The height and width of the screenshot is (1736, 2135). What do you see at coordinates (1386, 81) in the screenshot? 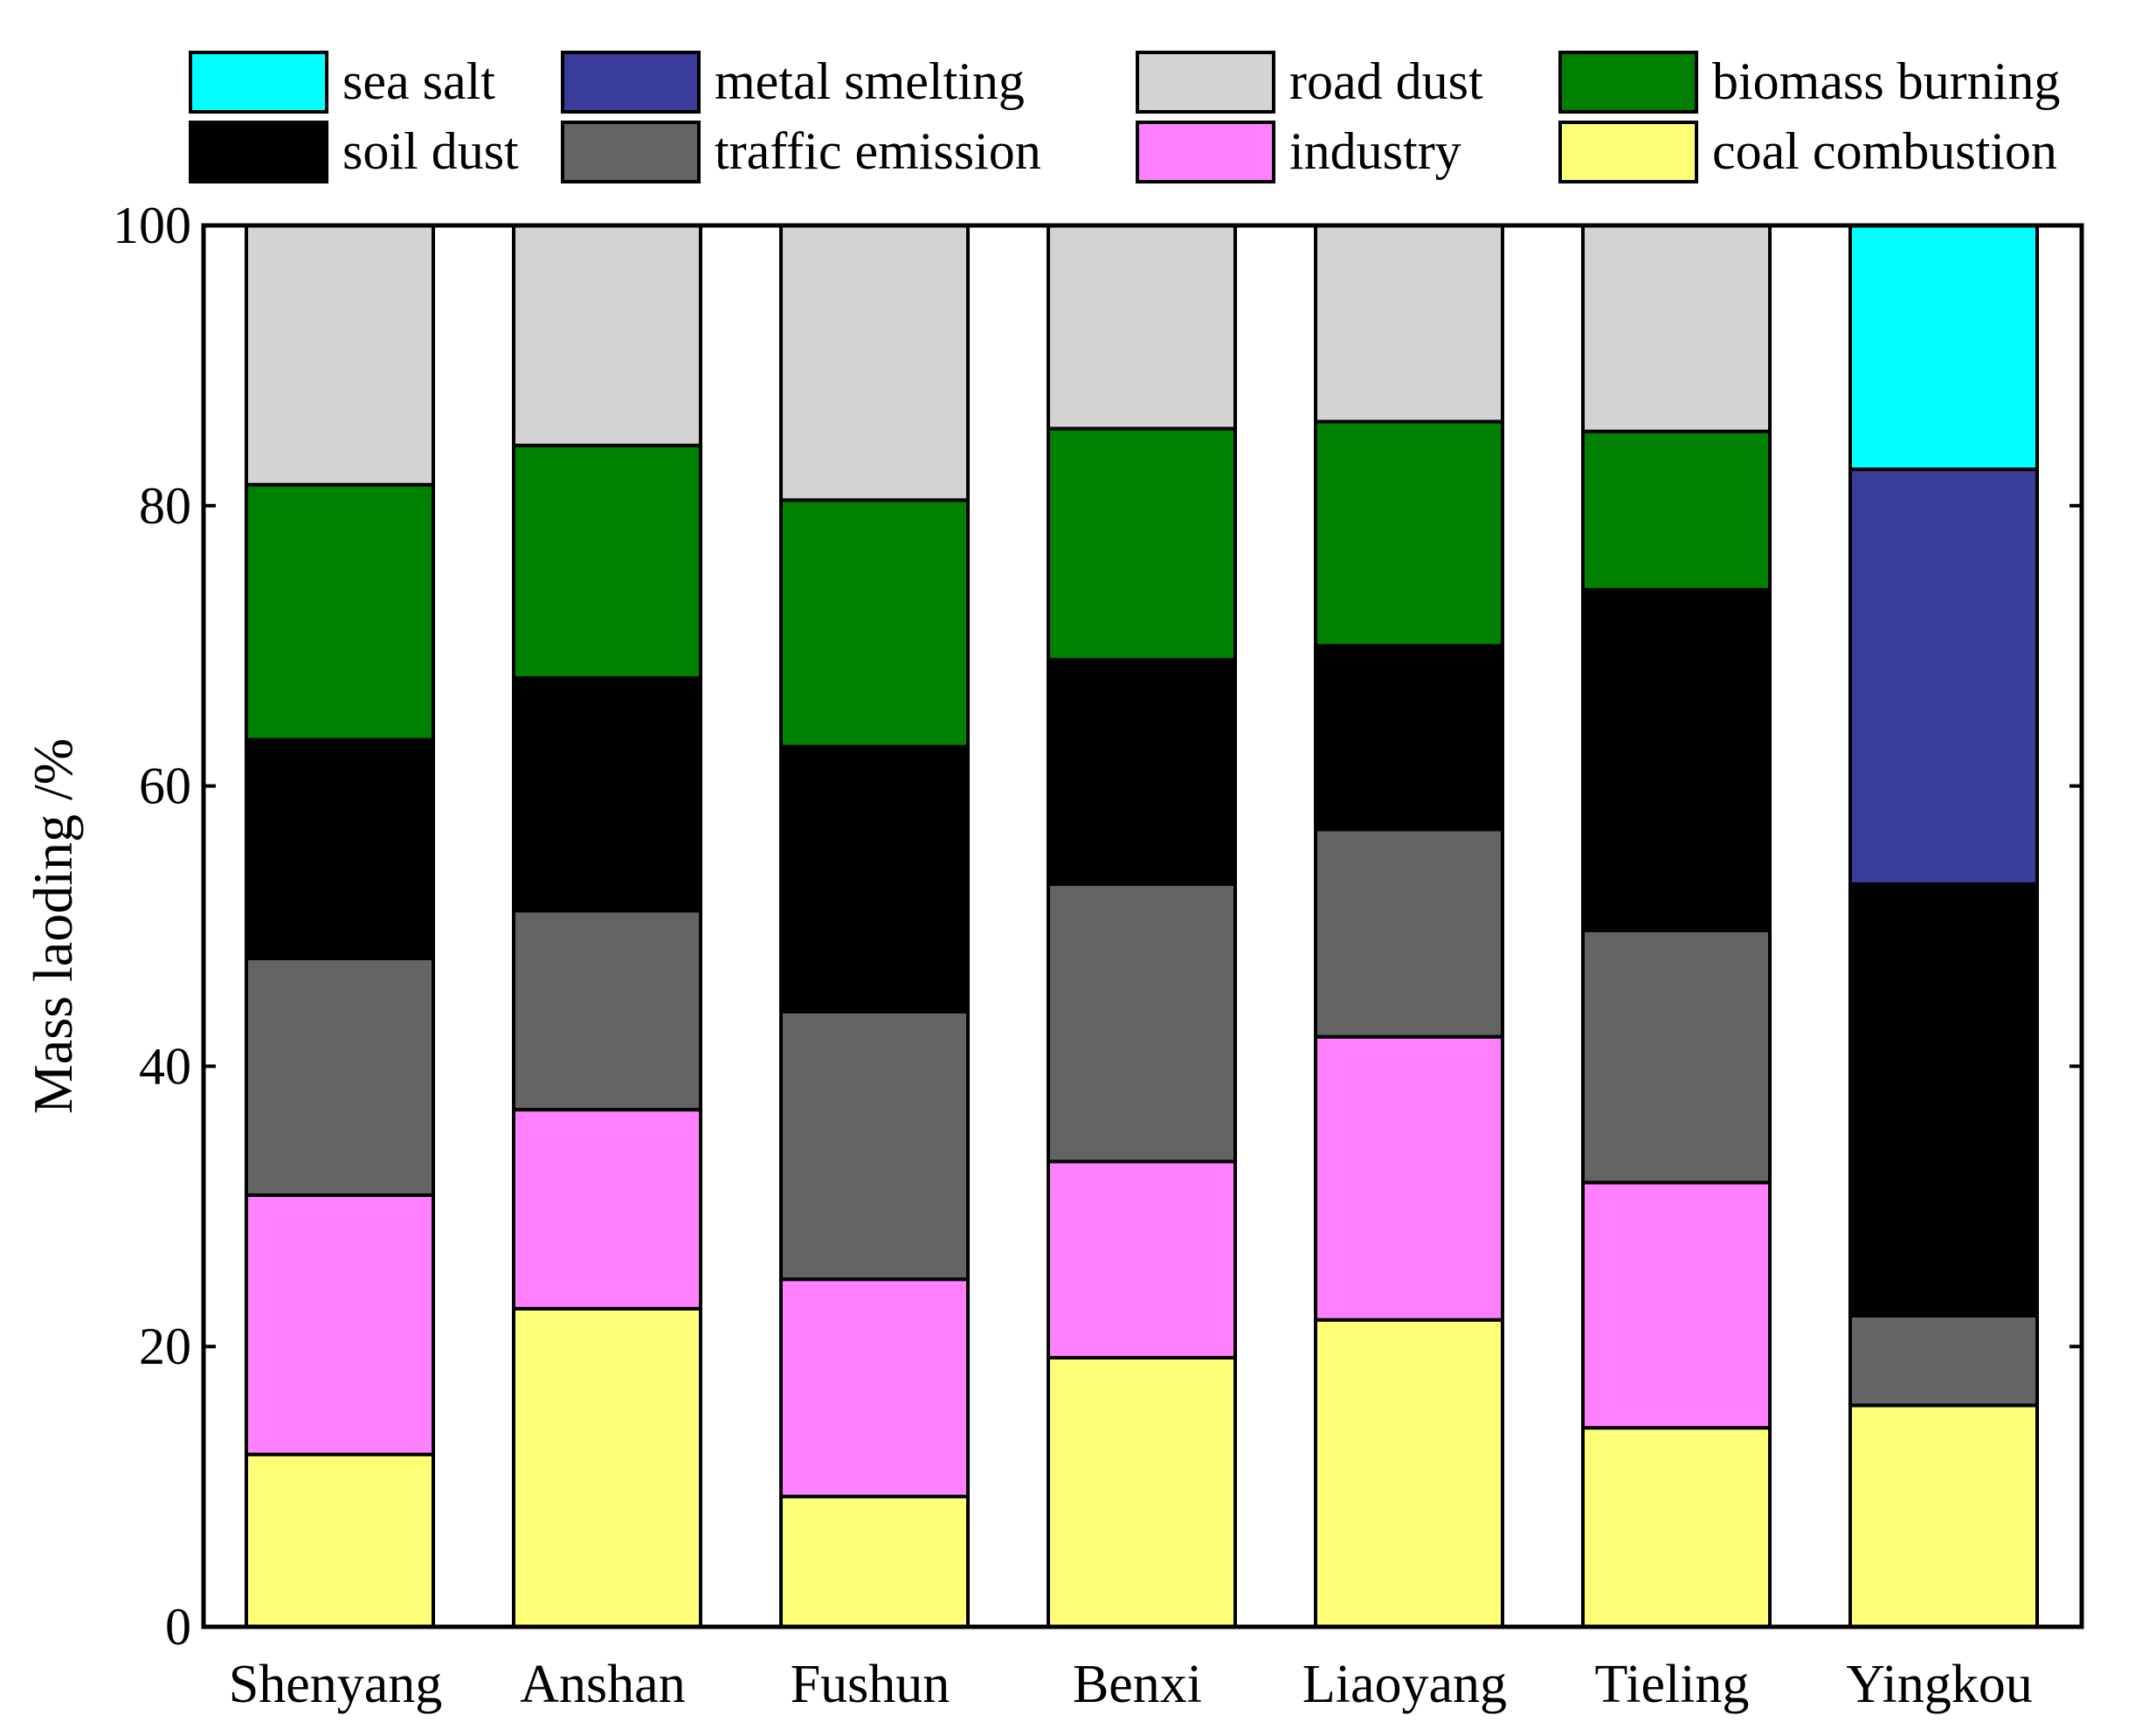
I see `legend-label-road-dust: road dust` at bounding box center [1386, 81].